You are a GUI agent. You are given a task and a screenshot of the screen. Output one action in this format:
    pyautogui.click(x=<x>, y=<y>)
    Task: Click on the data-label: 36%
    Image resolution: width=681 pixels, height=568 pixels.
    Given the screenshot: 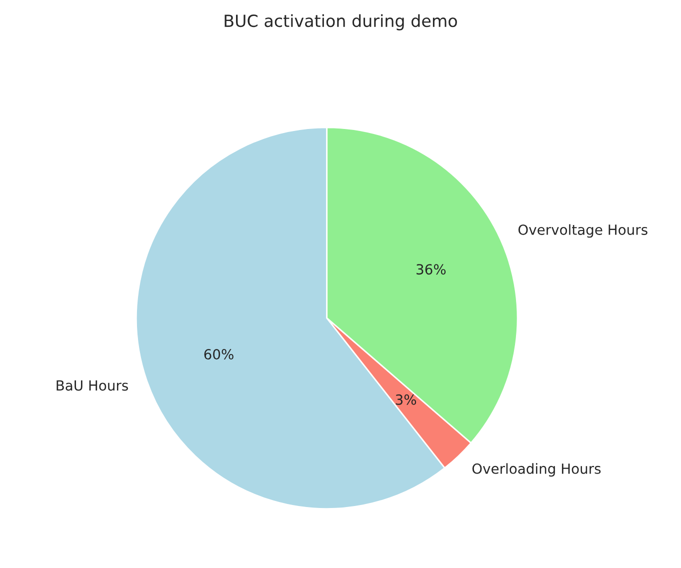 What is the action you would take?
    pyautogui.click(x=431, y=269)
    